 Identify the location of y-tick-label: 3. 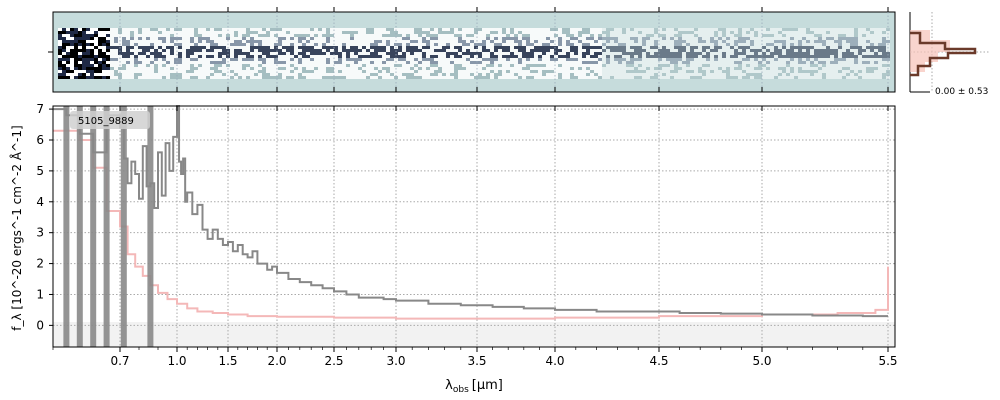
(40, 233).